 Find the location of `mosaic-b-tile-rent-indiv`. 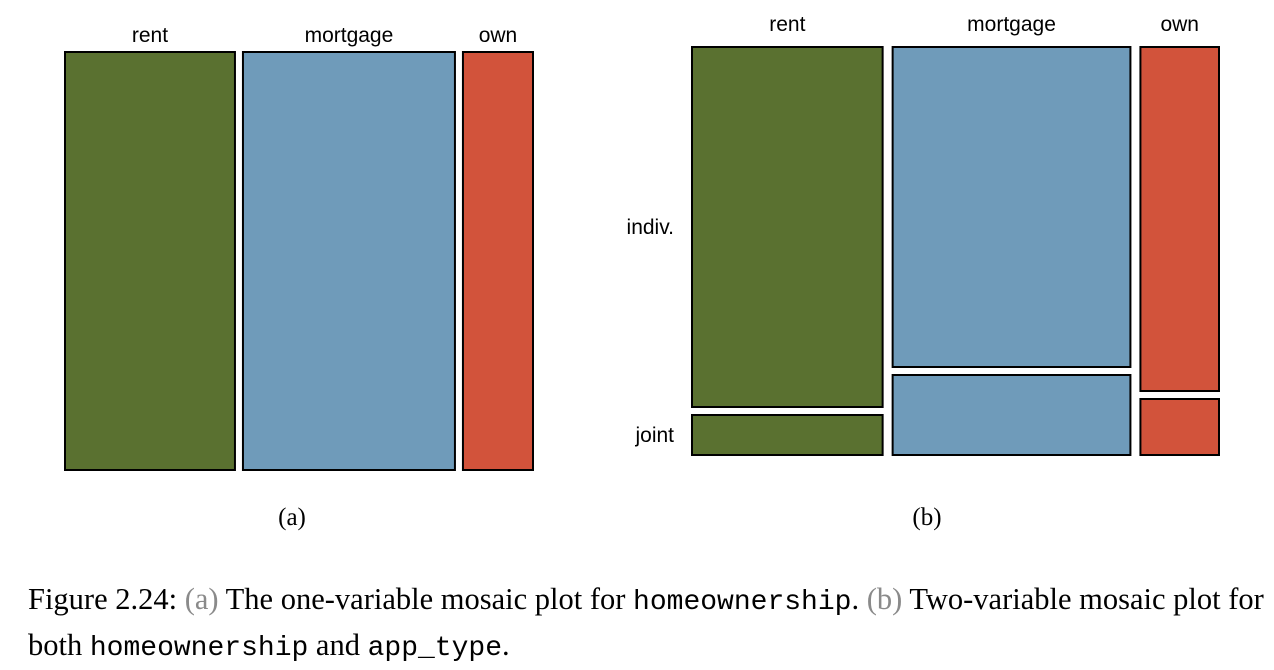

mosaic-b-tile-rent-indiv is located at coordinates (787, 227).